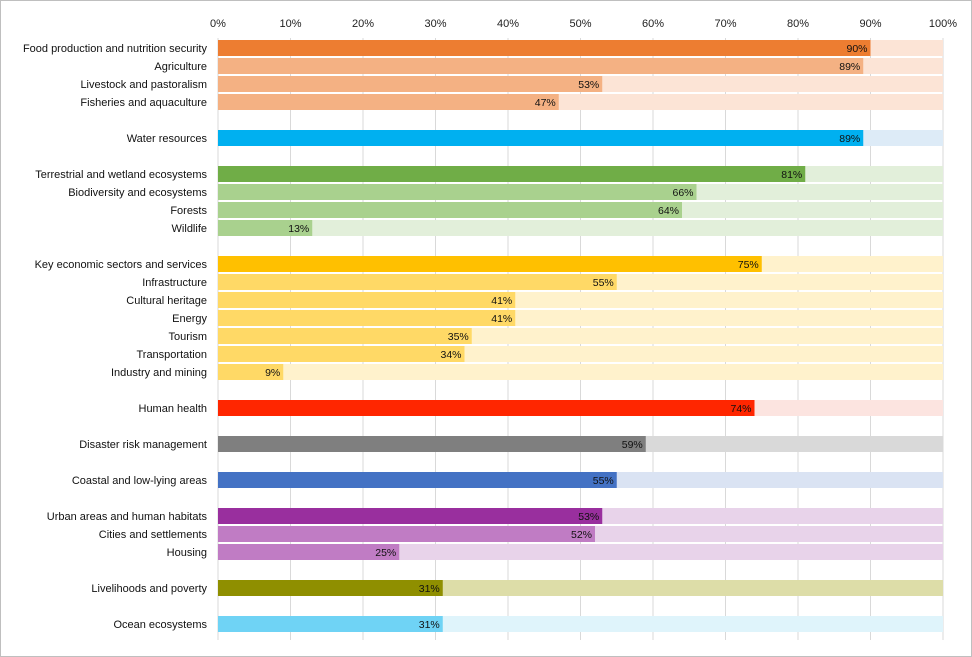 This screenshot has width=972, height=657. Describe the element at coordinates (140, 481) in the screenshot. I see `category-label: Coastal and low-lying areas` at that location.